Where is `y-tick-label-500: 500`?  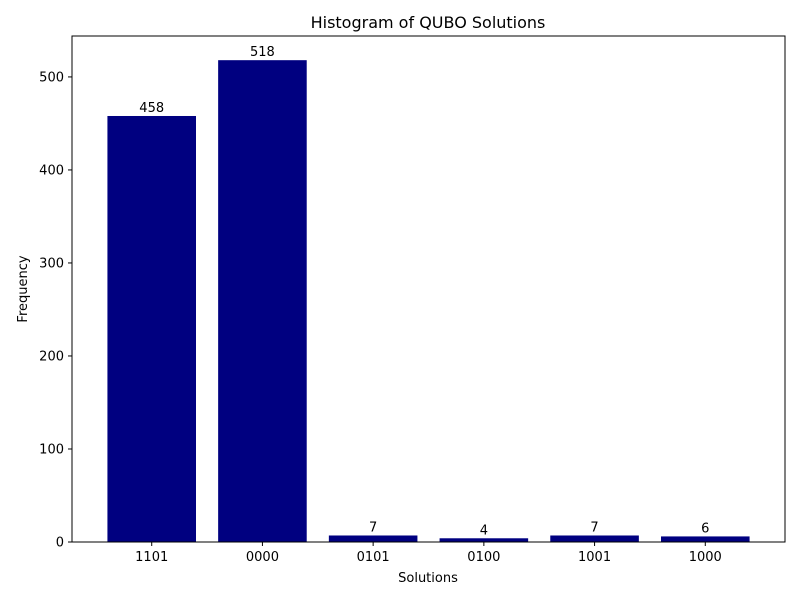 y-tick-label-500: 500 is located at coordinates (51, 77).